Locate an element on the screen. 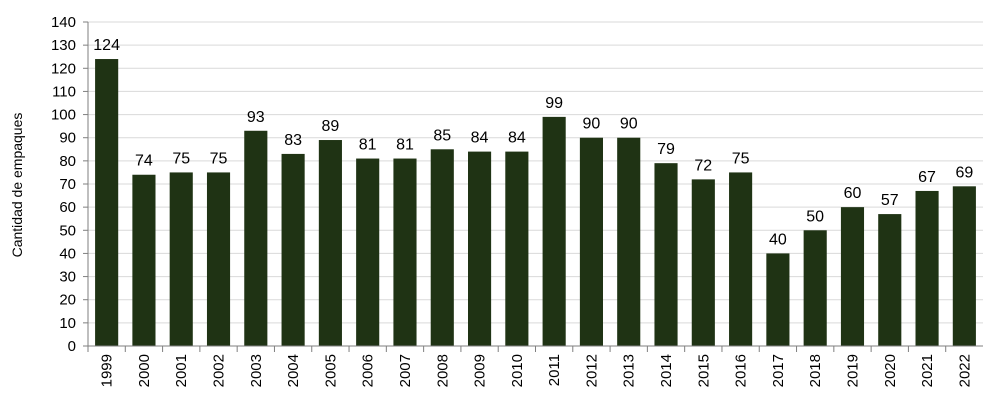 This screenshot has height=400, width=983. x-tick-label: 2014 is located at coordinates (666, 370).